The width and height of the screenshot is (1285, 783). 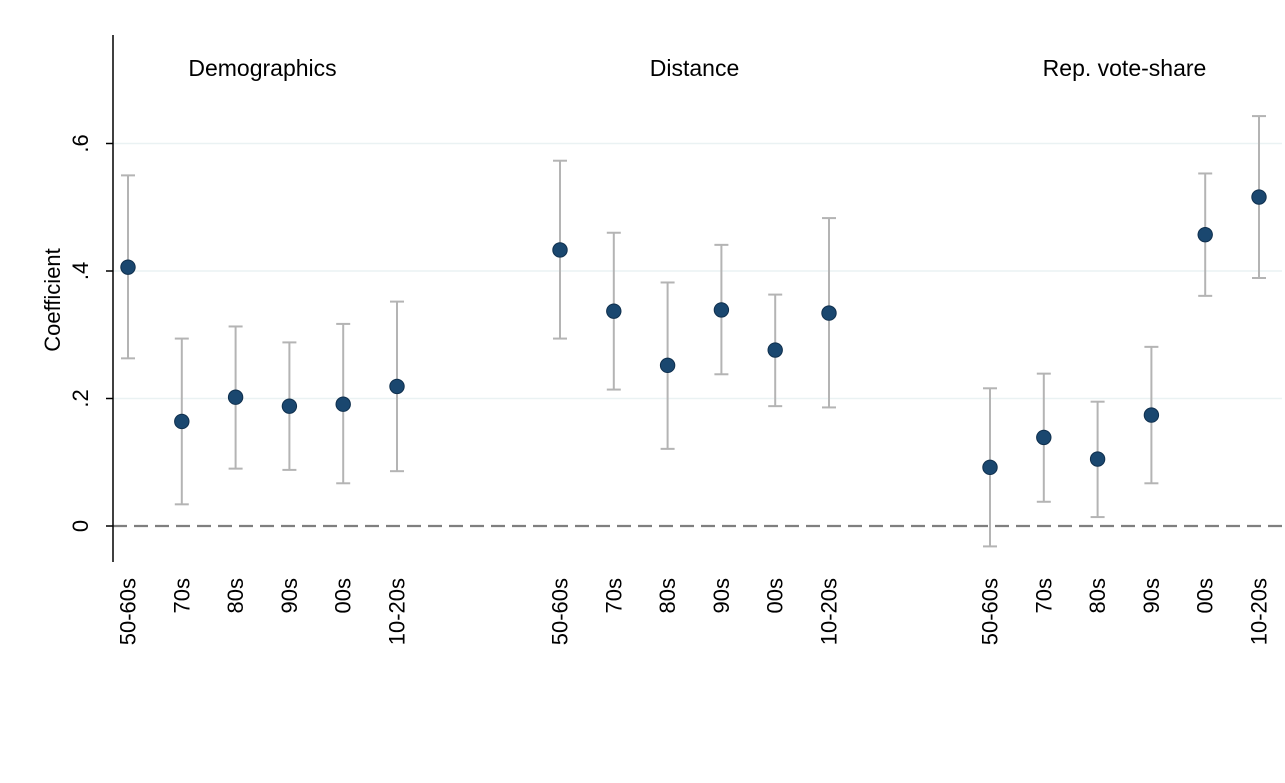 What do you see at coordinates (52, 300) in the screenshot?
I see `y-axis-title: Coefficient` at bounding box center [52, 300].